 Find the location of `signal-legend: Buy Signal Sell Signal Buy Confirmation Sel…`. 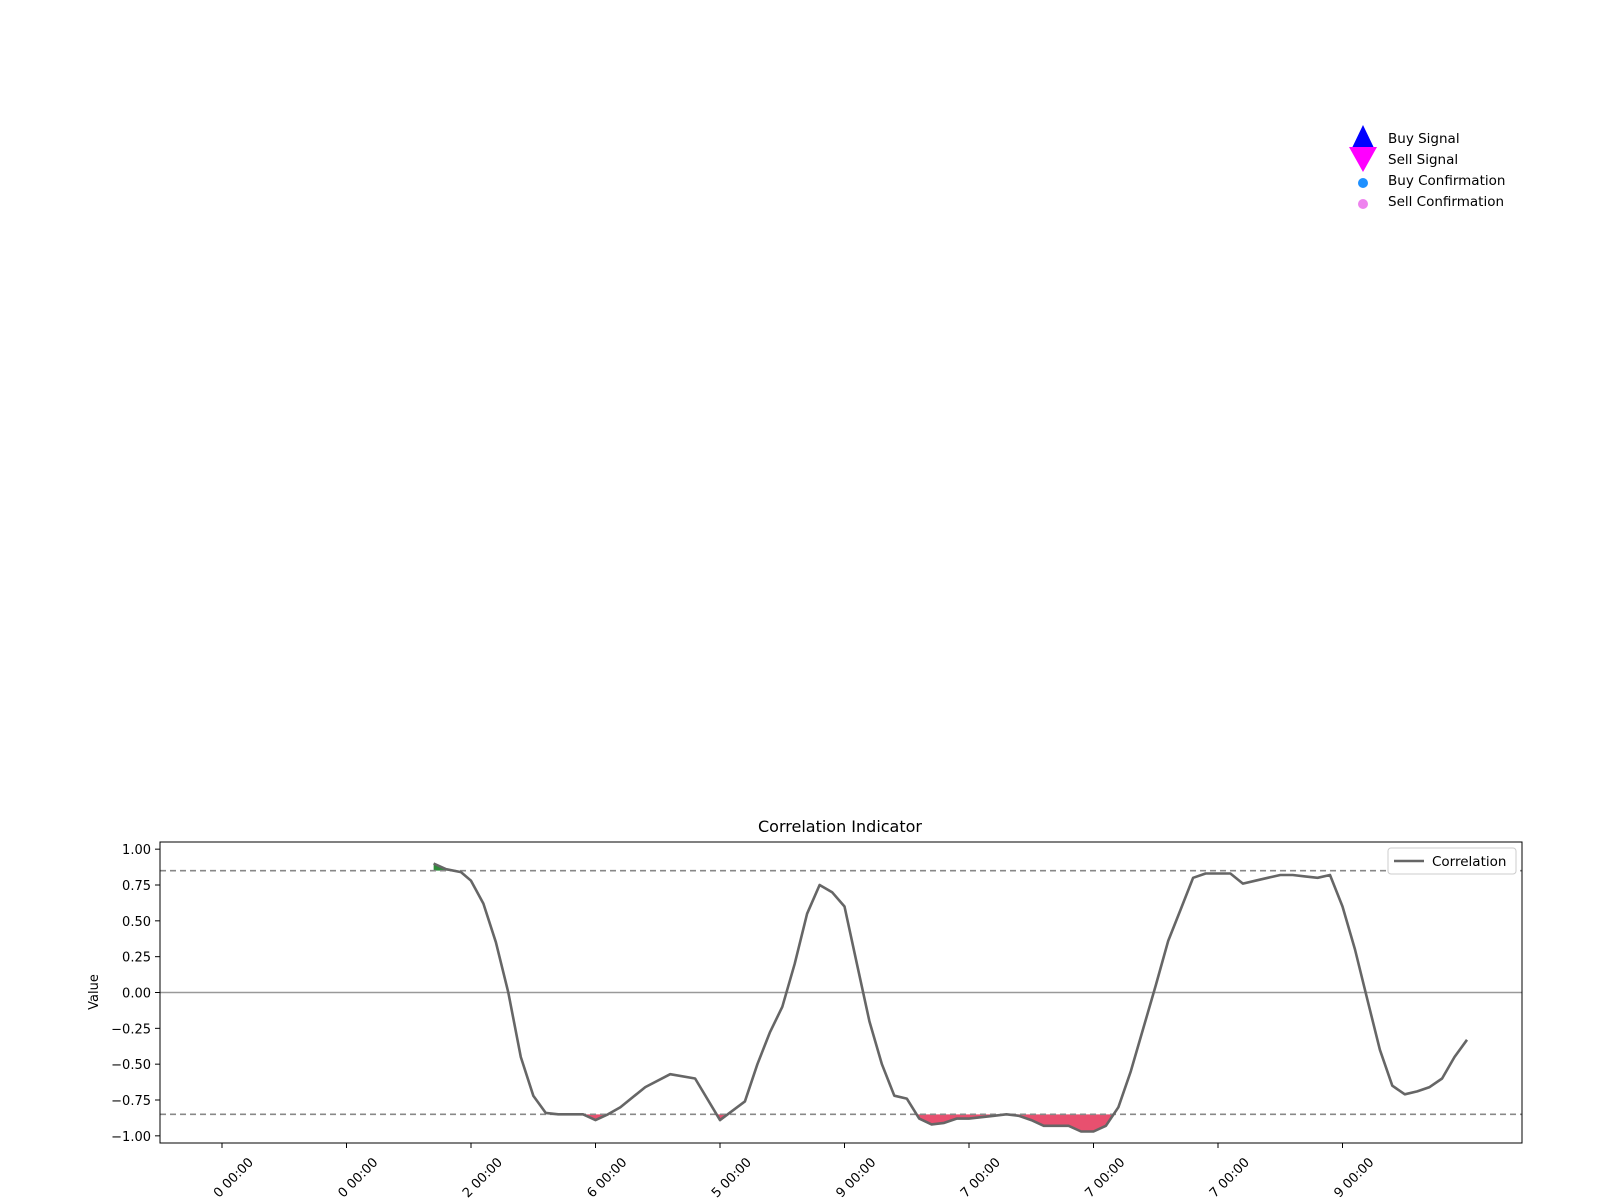

signal-legend: Buy Signal Sell Signal Buy Confirmation Sel… is located at coordinates (1427, 167).